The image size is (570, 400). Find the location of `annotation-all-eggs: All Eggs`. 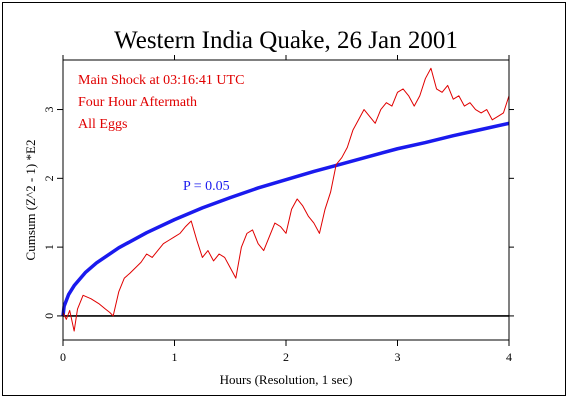

annotation-all-eggs: All Eggs is located at coordinates (102, 124).